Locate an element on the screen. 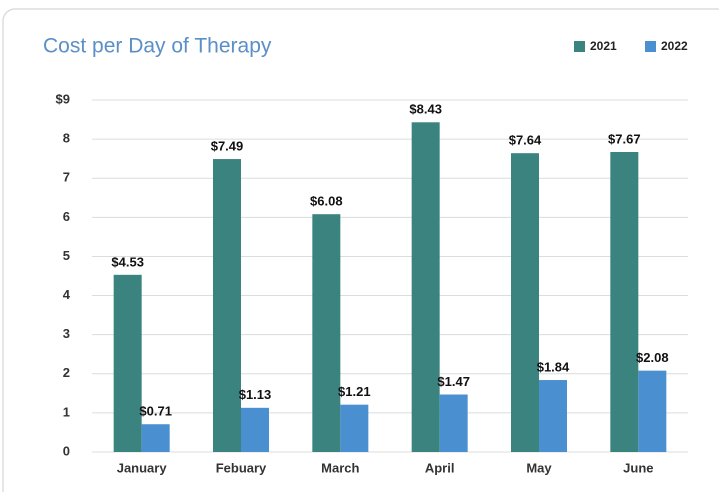  x-tick-label: June is located at coordinates (638, 467).